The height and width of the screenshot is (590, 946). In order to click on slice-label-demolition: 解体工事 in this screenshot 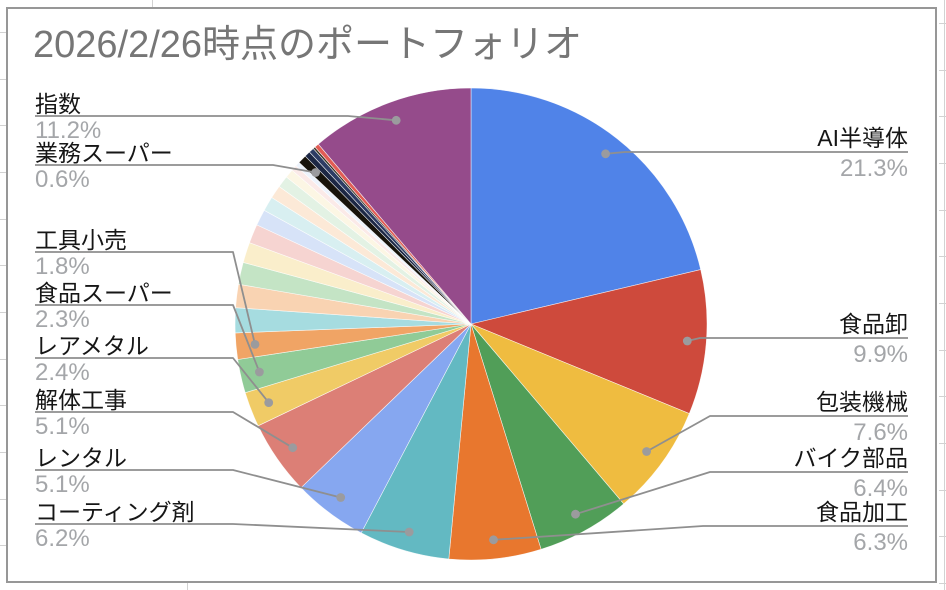, I will do `click(81, 400)`.